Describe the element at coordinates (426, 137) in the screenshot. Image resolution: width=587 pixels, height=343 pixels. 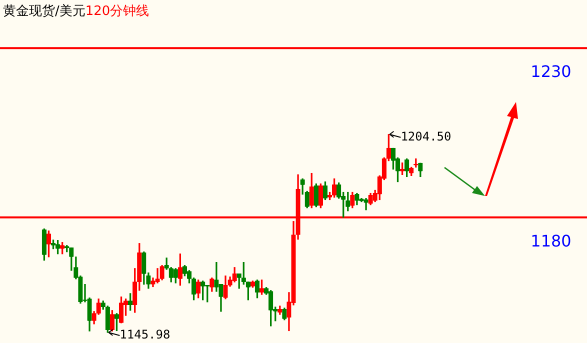
I see `annotation: 1204.50` at that location.